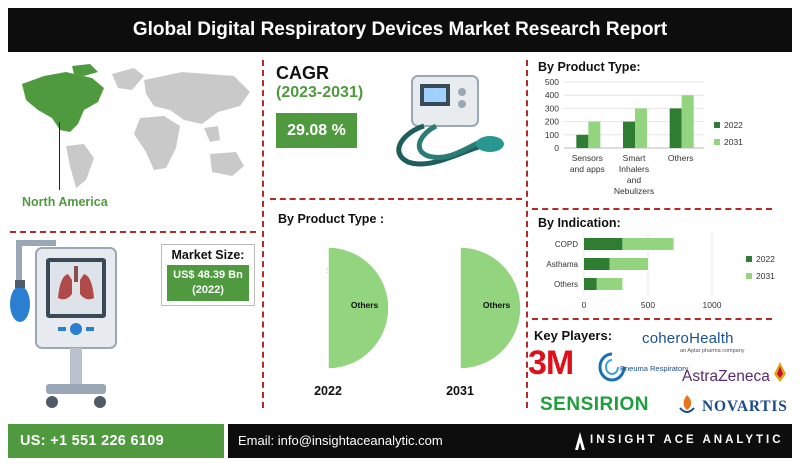 Image resolution: width=800 pixels, height=468 pixels. Describe the element at coordinates (340, 440) in the screenshot. I see `footer-email: Email: info@insightaceanalytic.com` at that location.